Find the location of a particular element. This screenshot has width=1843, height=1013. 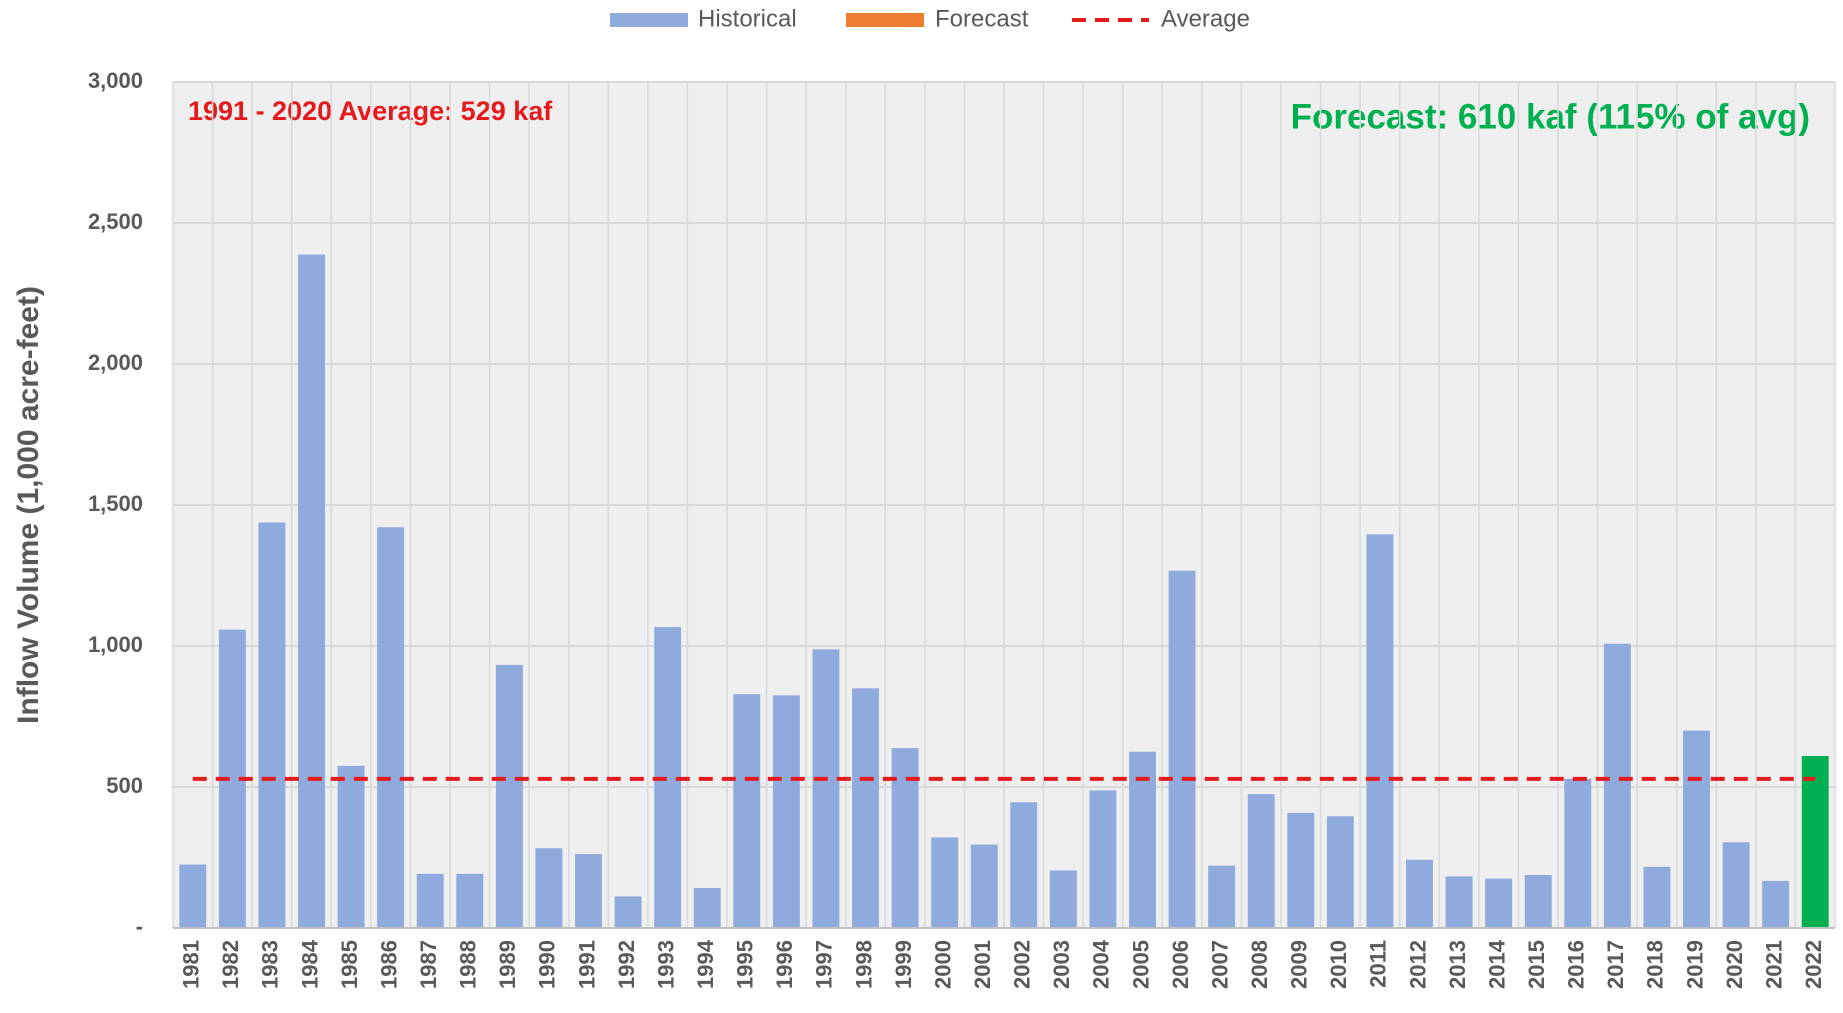

y-tick-label: 1,500 is located at coordinates (115, 503).